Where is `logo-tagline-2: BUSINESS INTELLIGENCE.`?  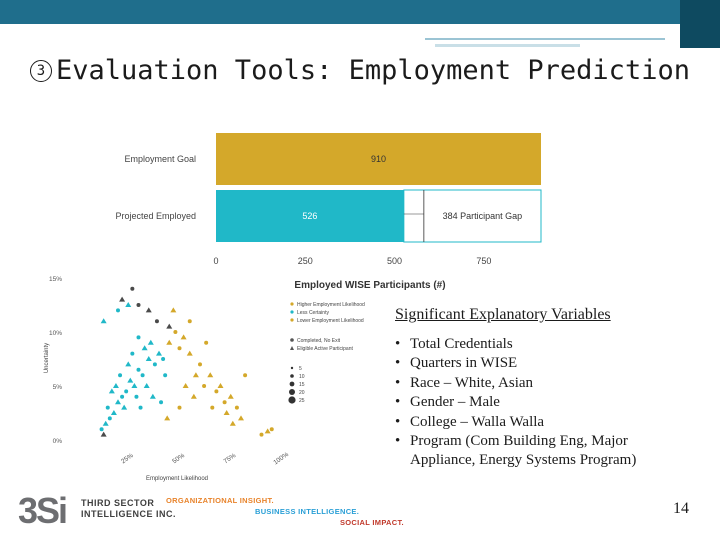 logo-tagline-2: BUSINESS INTELLIGENCE. is located at coordinates (307, 511).